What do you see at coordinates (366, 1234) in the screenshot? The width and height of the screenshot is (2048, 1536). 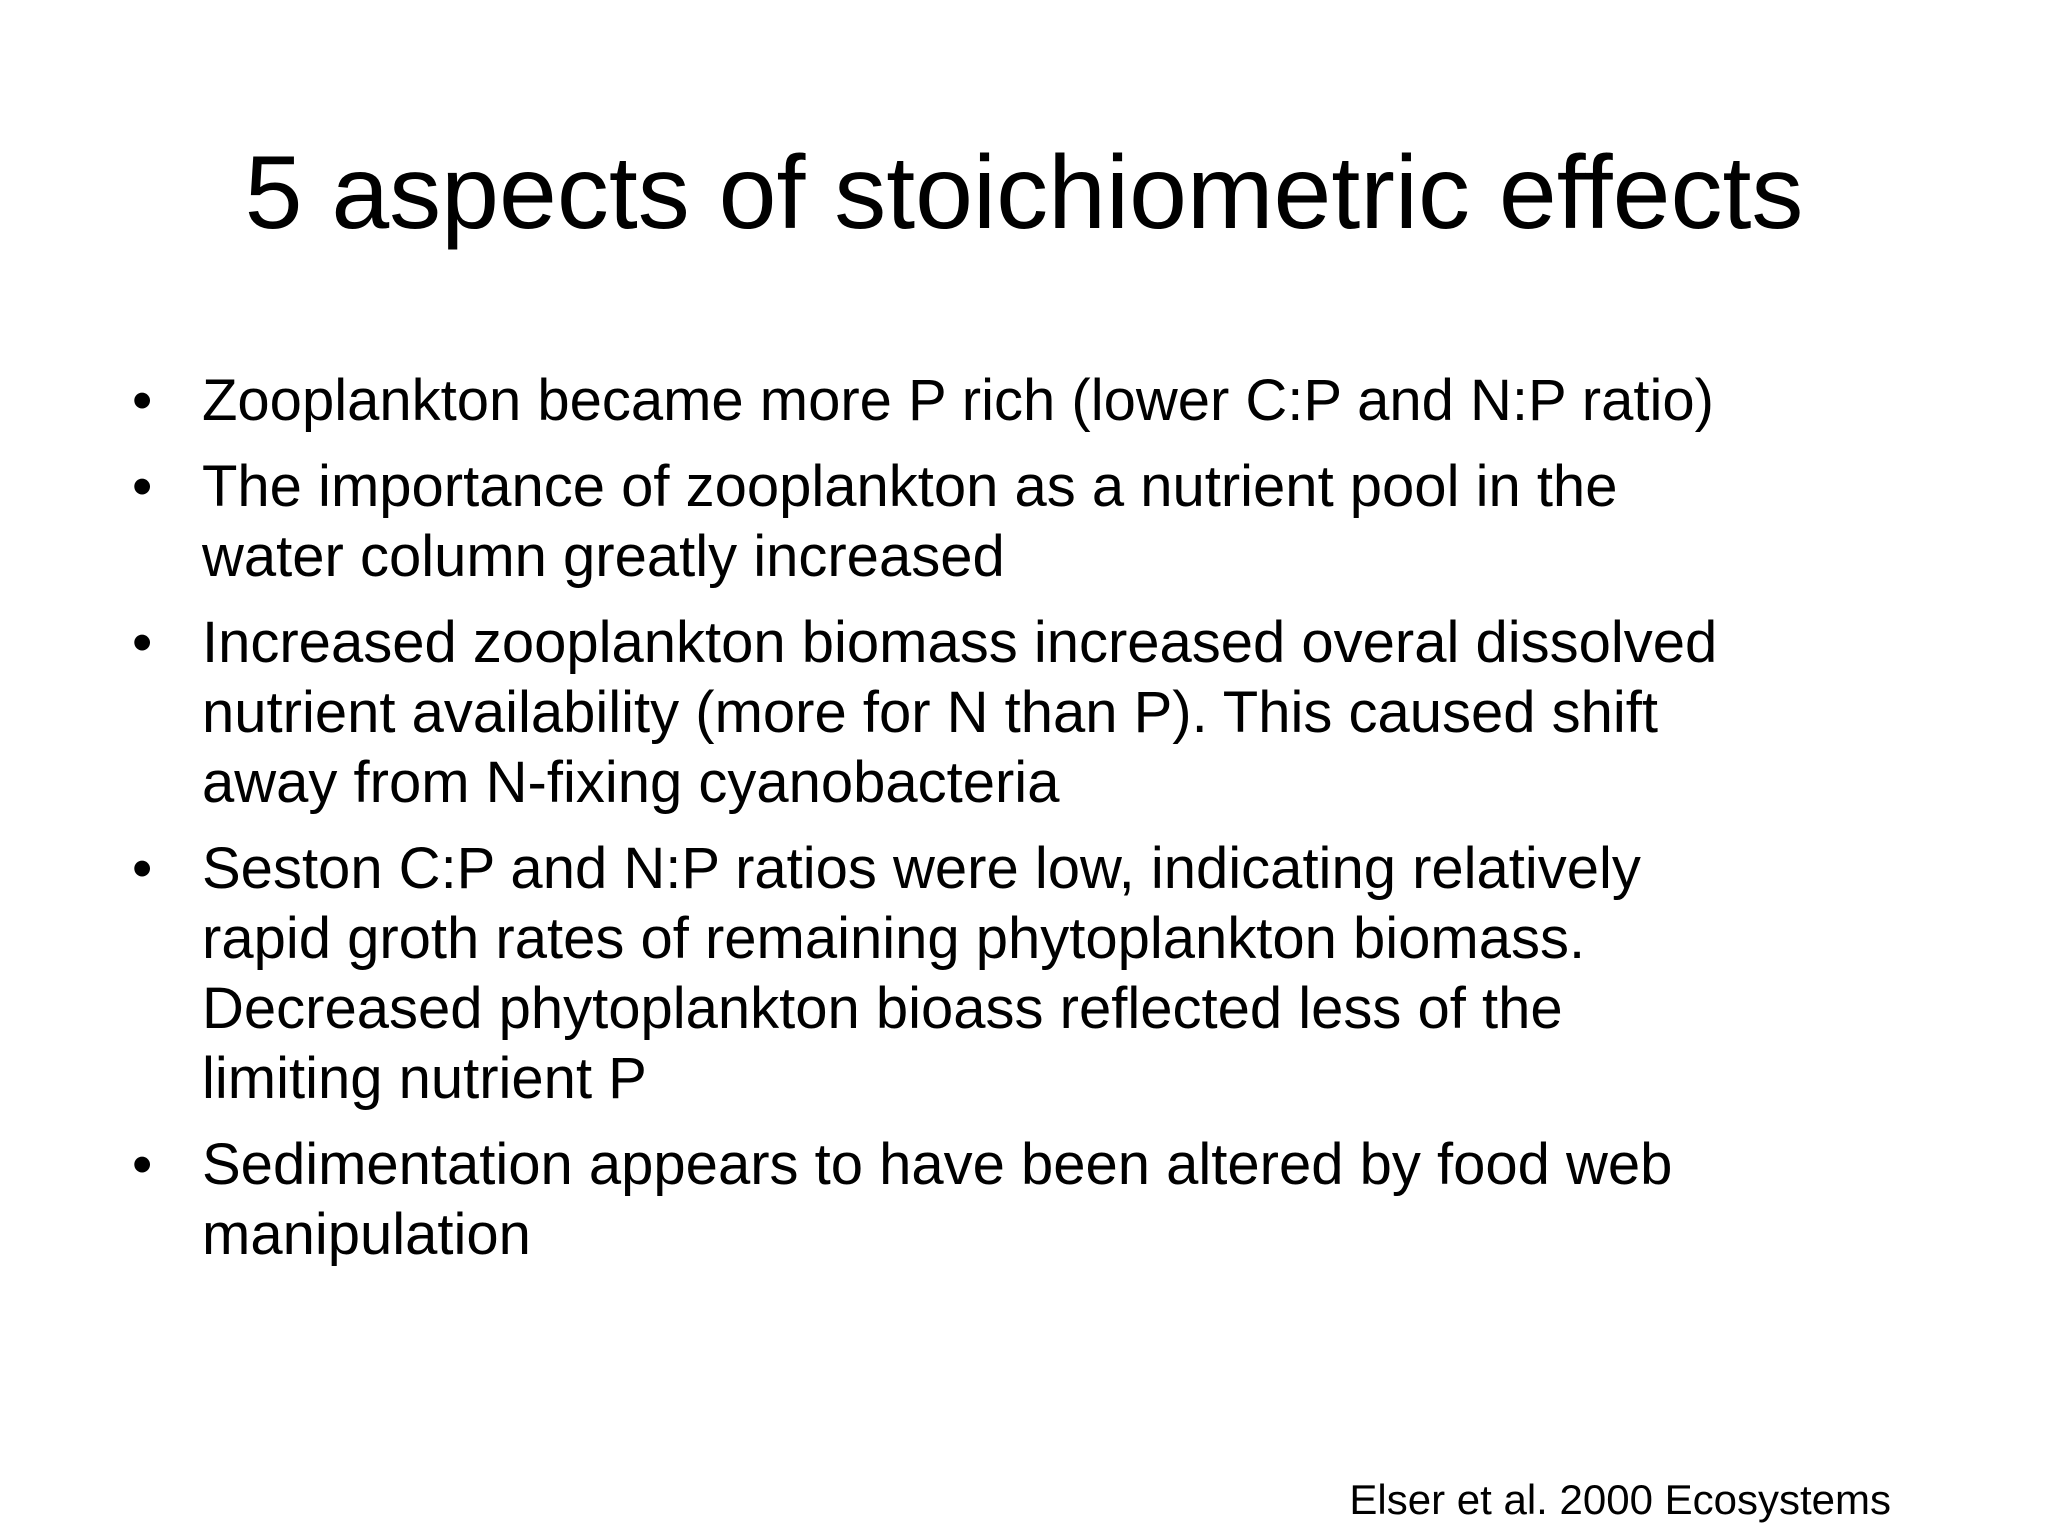 I see `bullet-line: manipulation` at bounding box center [366, 1234].